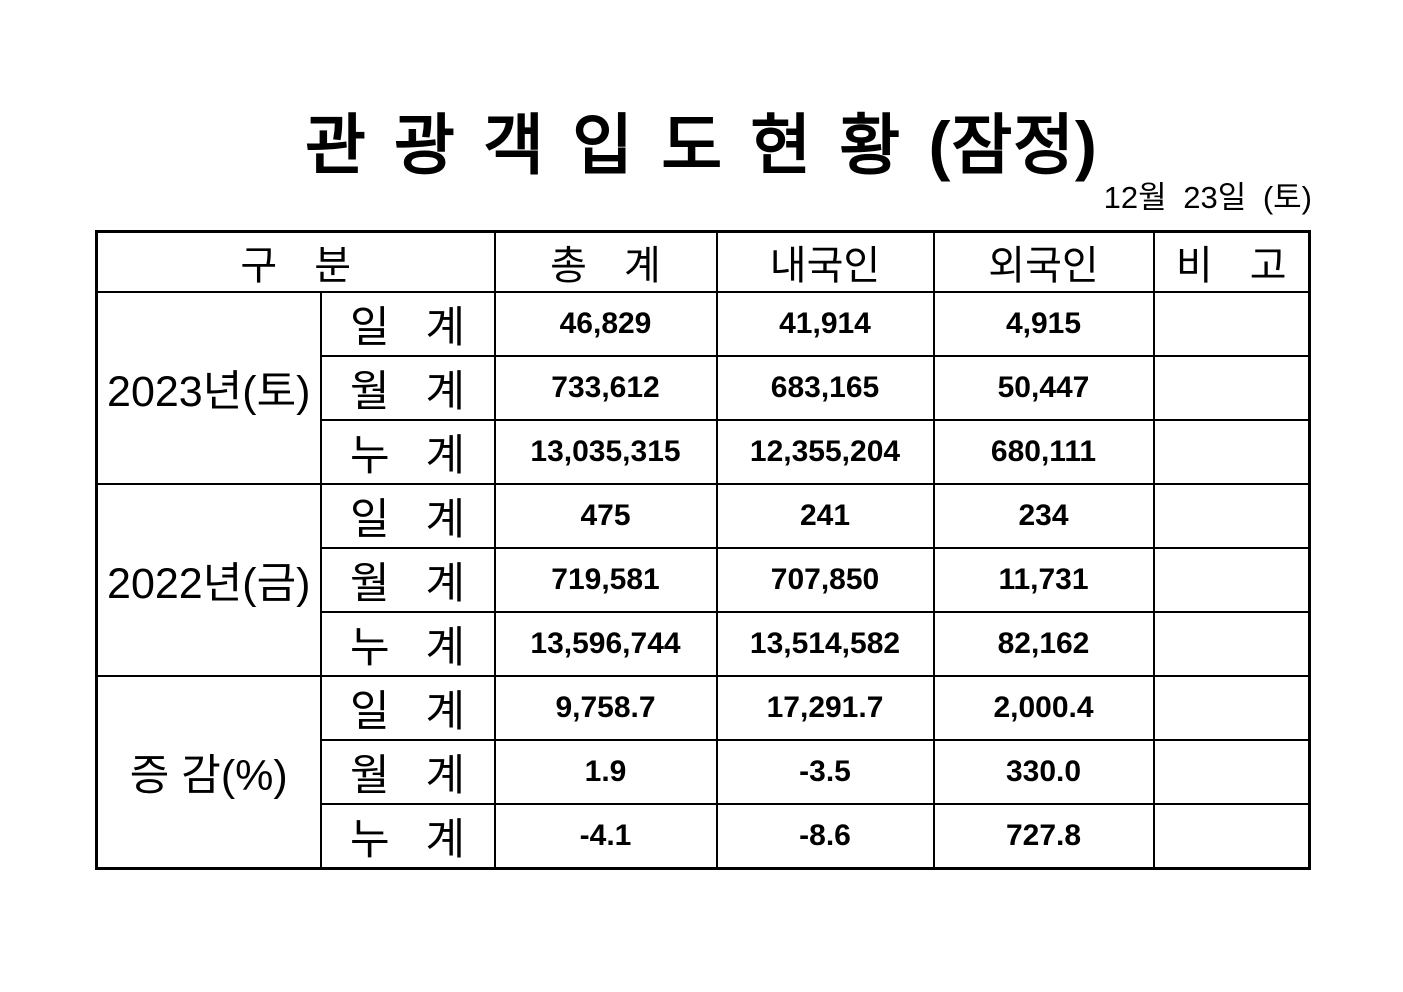 Image resolution: width=1403 pixels, height=992 pixels. What do you see at coordinates (295, 261) in the screenshot?
I see `col-header-category: 구 분` at bounding box center [295, 261].